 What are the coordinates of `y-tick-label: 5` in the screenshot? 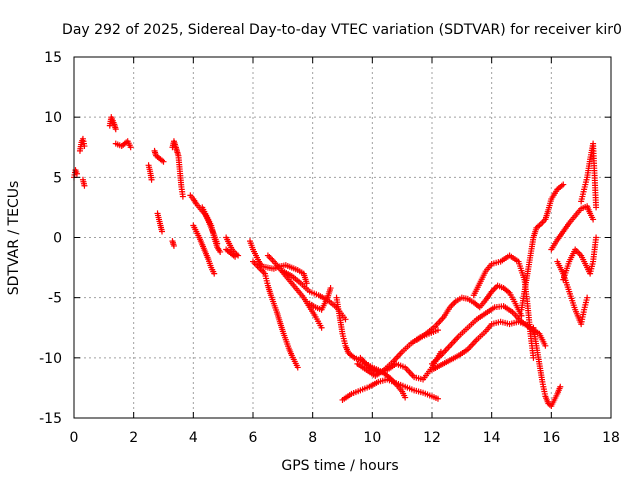 It's located at (57, 178).